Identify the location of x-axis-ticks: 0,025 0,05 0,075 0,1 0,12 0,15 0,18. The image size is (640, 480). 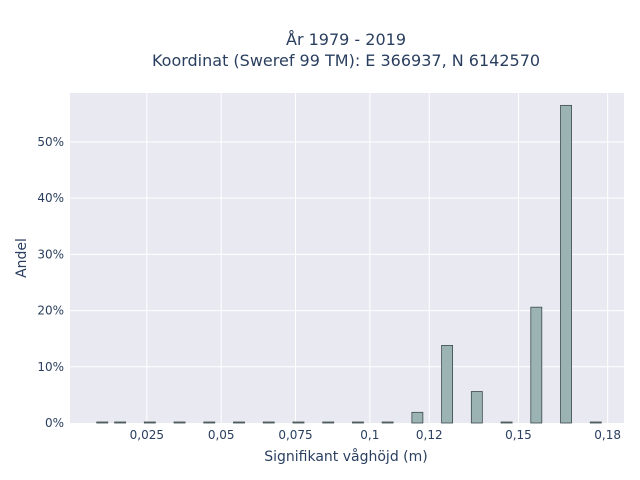
(375, 435).